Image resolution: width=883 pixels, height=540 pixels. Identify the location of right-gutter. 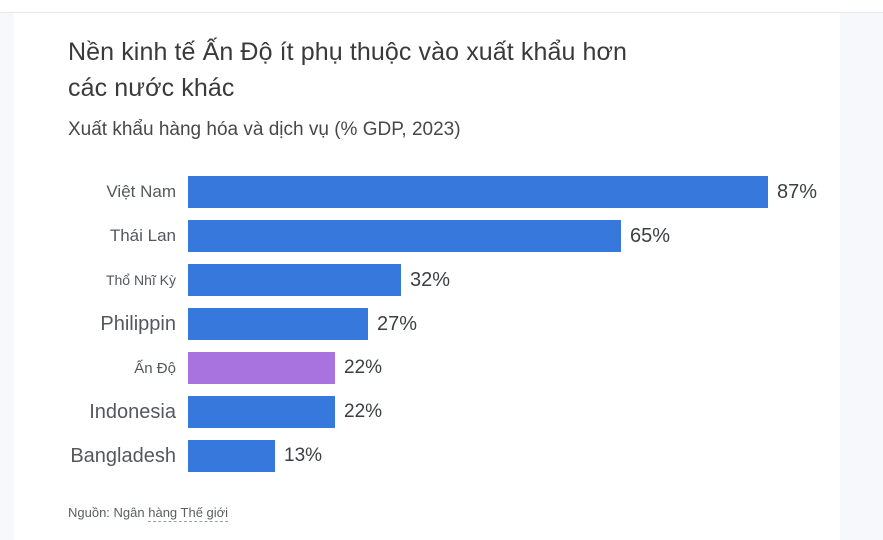
(861, 276).